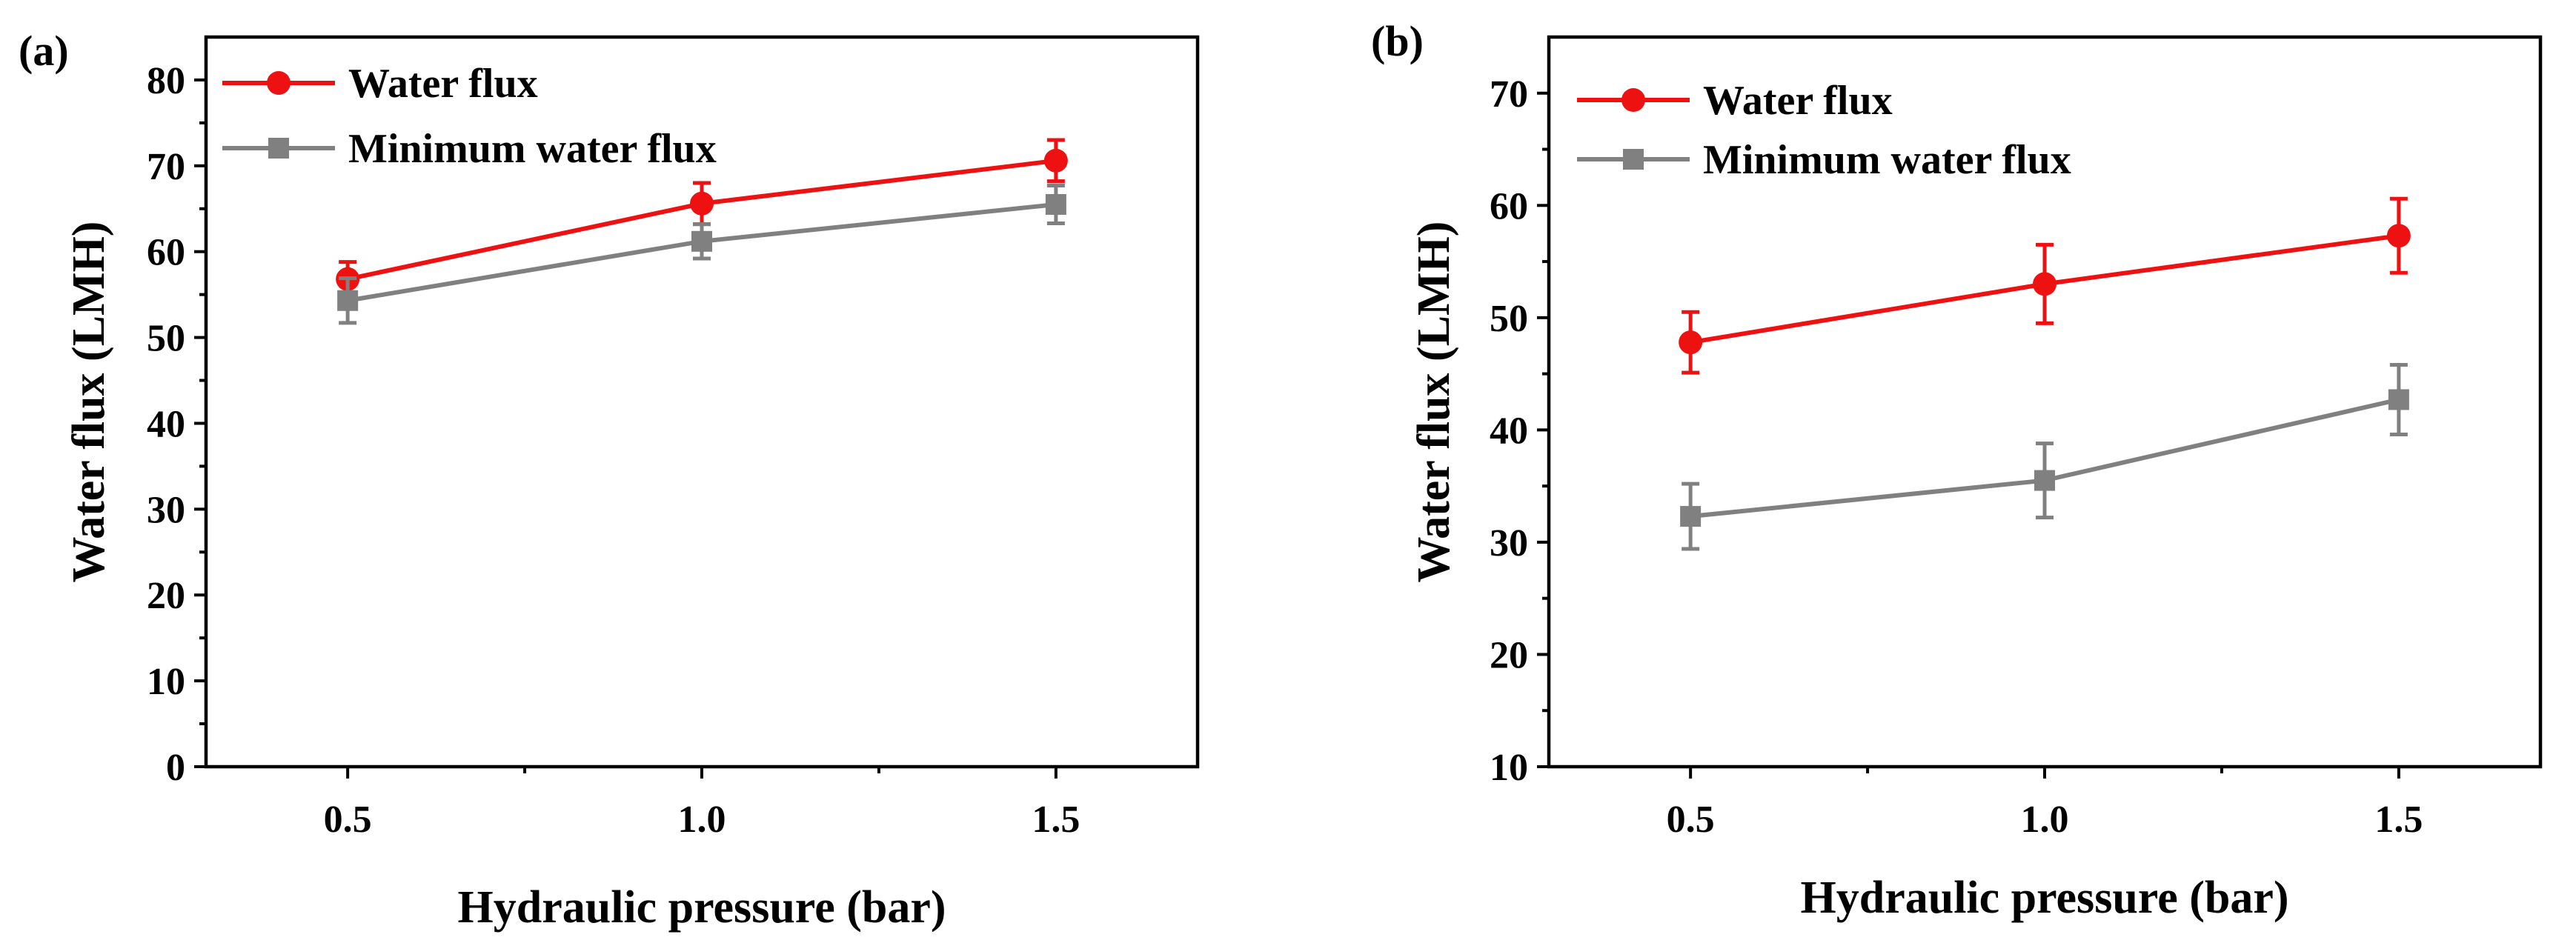 The height and width of the screenshot is (943, 2576). I want to click on panel-label: (b), so click(1397, 41).